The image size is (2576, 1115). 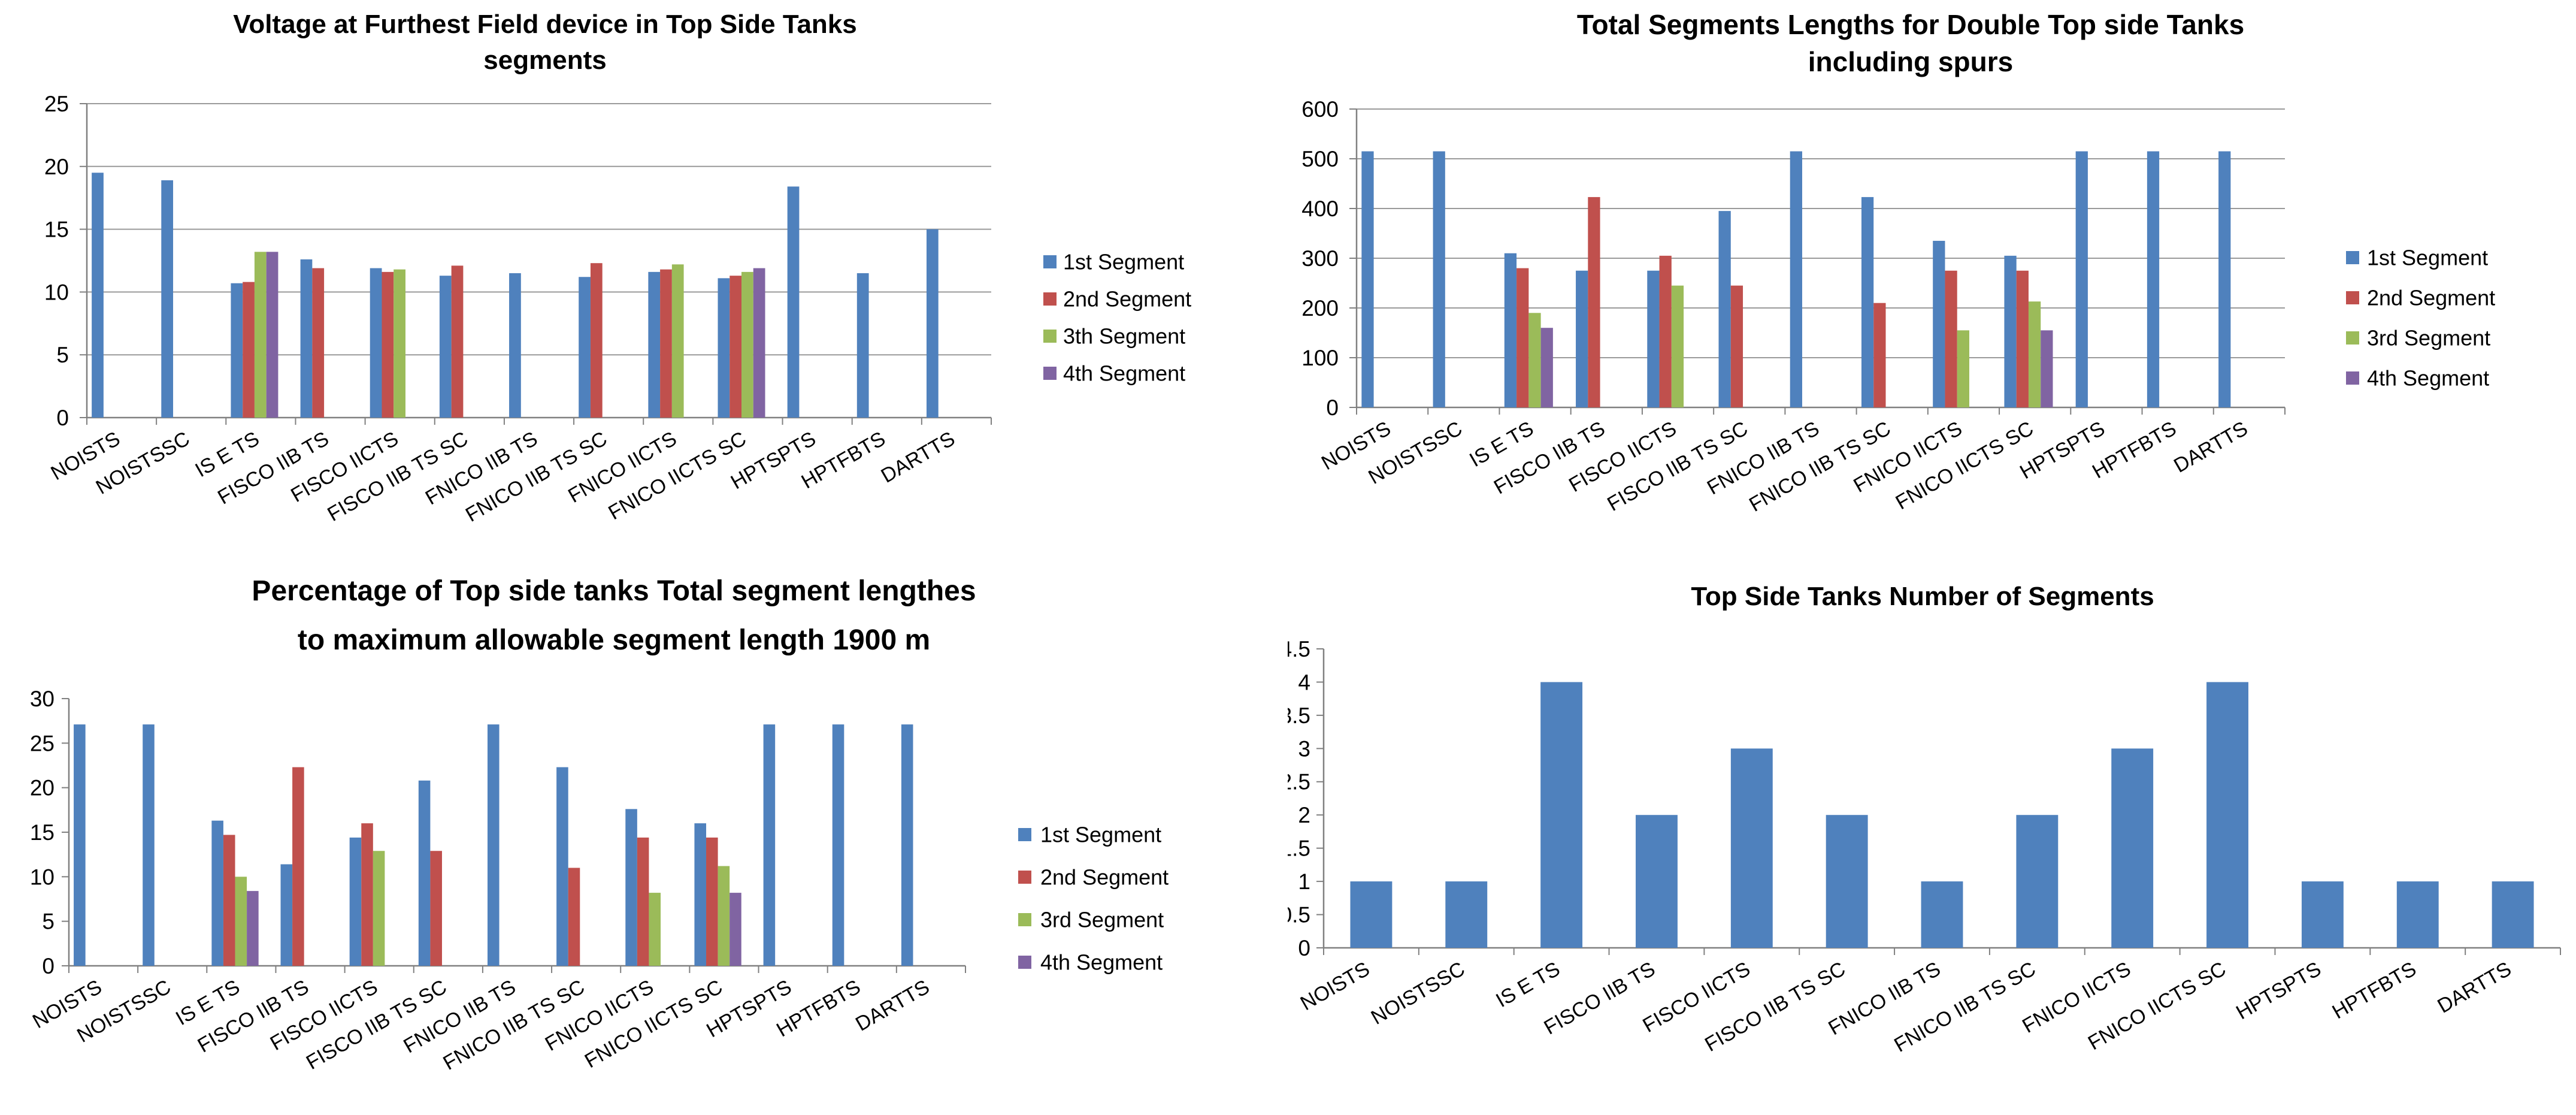 What do you see at coordinates (2374, 990) in the screenshot?
I see `x-tick-label: HPTFBTS` at bounding box center [2374, 990].